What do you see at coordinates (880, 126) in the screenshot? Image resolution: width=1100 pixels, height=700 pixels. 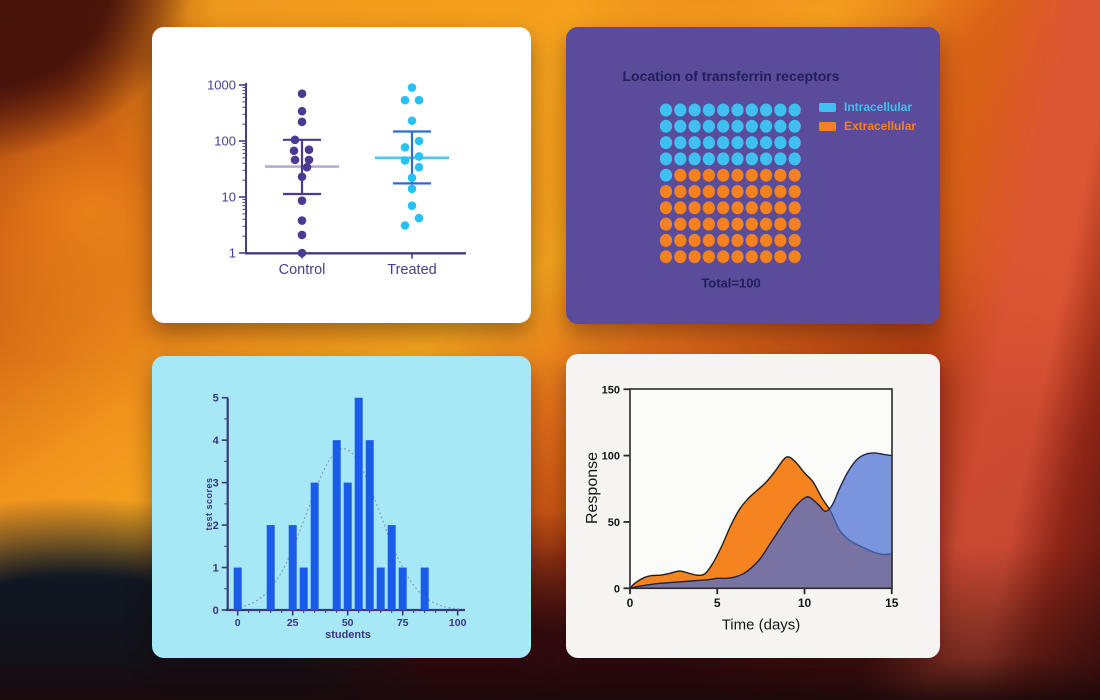 I see `legend-label: Extracellular` at bounding box center [880, 126].